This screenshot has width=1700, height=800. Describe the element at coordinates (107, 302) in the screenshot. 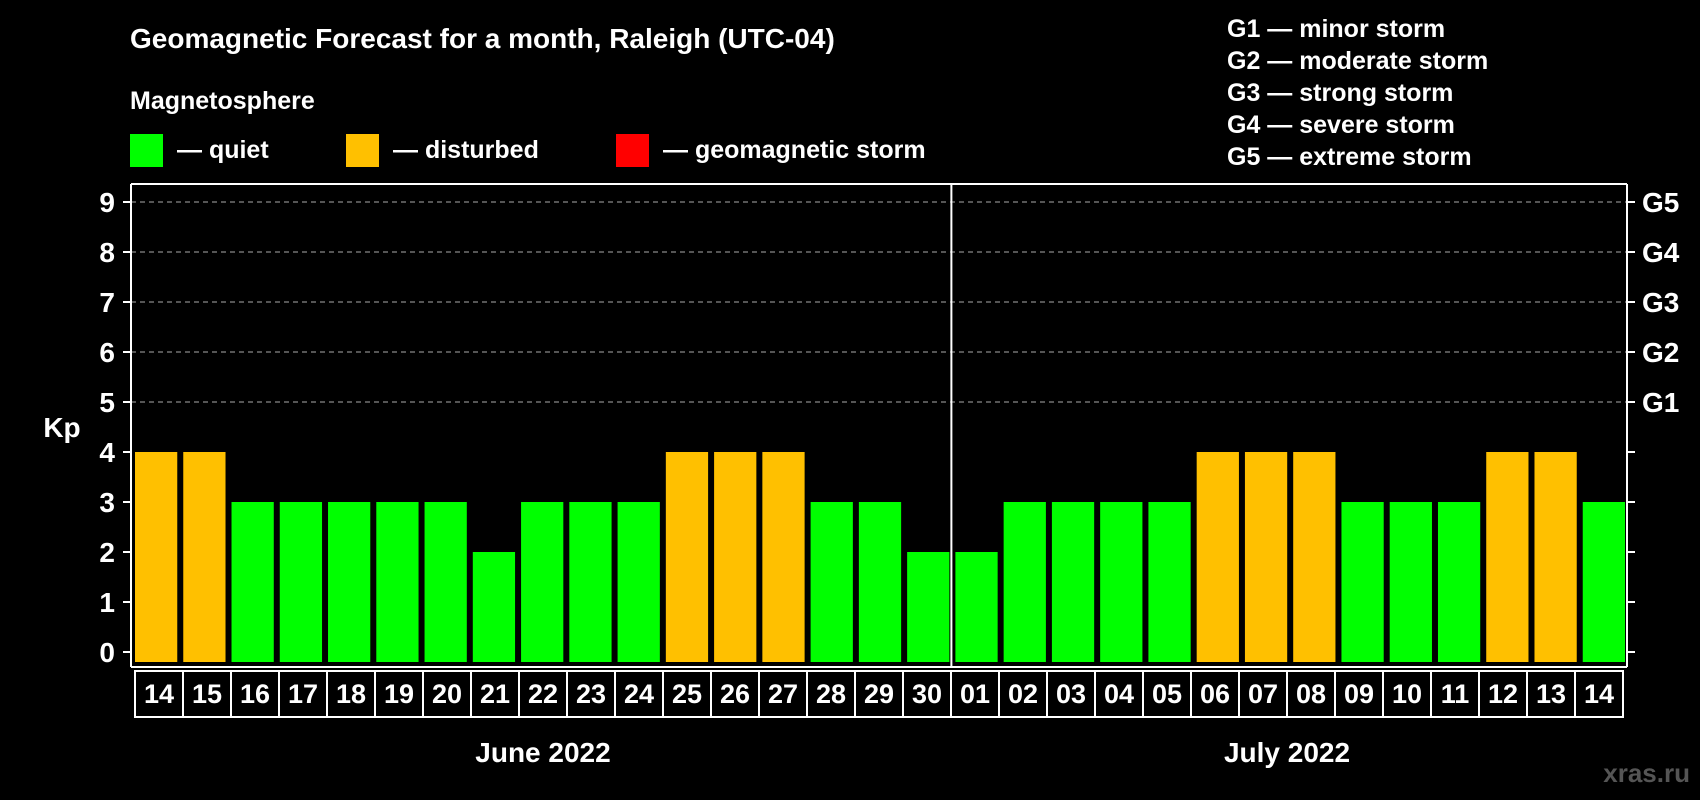

I see `y-tick-label: 7` at that location.